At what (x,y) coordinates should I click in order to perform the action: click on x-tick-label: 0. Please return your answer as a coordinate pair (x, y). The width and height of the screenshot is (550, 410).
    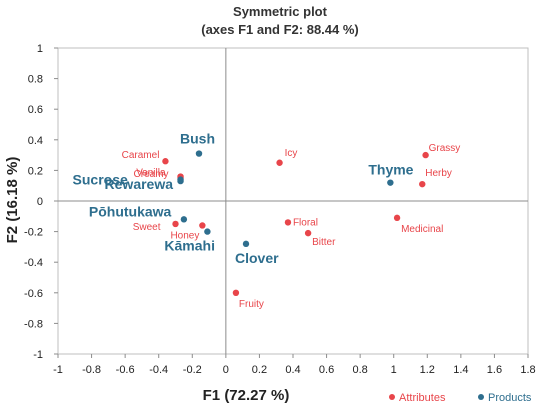
    Looking at the image, I should click on (226, 370).